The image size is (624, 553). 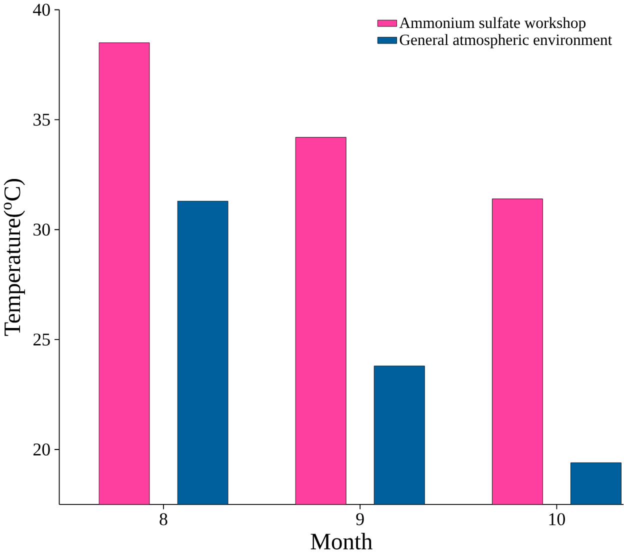 I want to click on x-axis-title: Month, so click(x=341, y=541).